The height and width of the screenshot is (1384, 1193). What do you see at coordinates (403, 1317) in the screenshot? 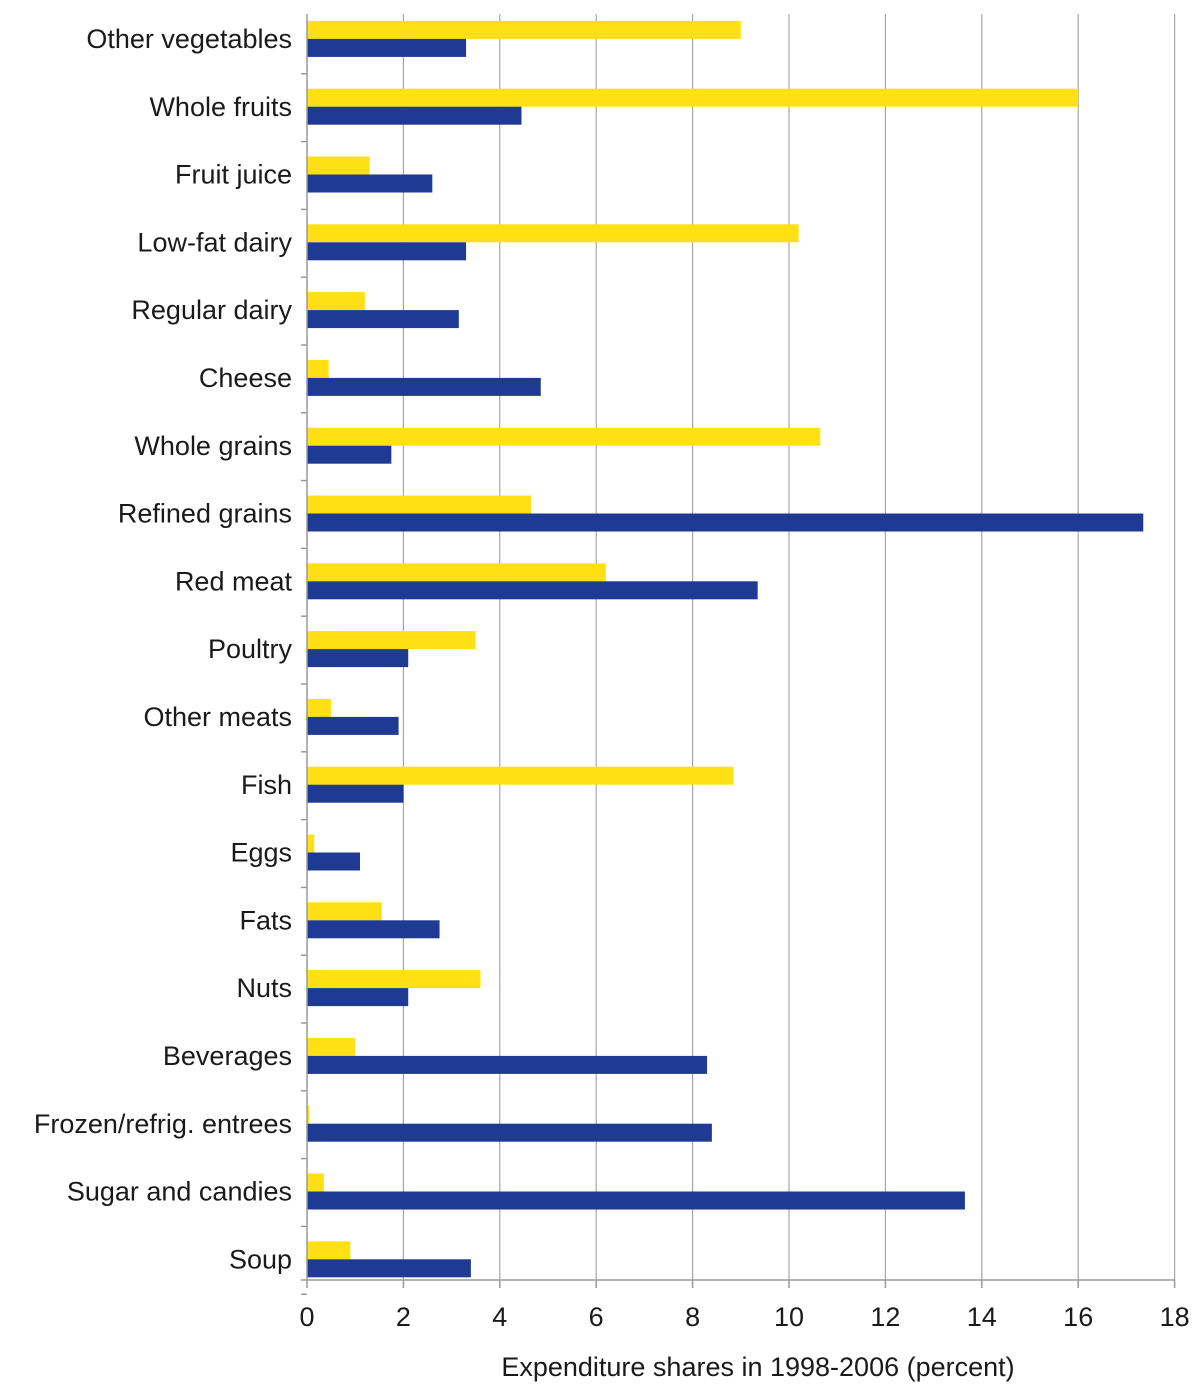
I see `x-tick-label: 2` at bounding box center [403, 1317].